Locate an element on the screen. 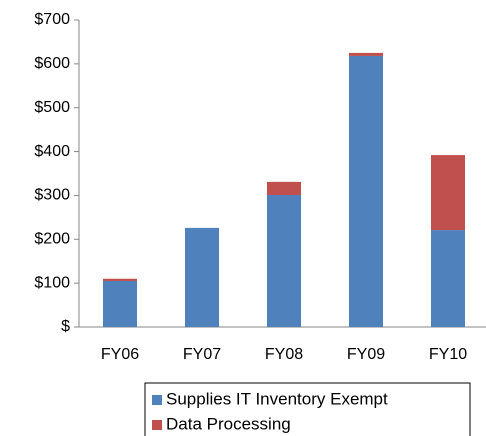 This screenshot has width=486, height=436. y-tick-label: $ is located at coordinates (65, 326).